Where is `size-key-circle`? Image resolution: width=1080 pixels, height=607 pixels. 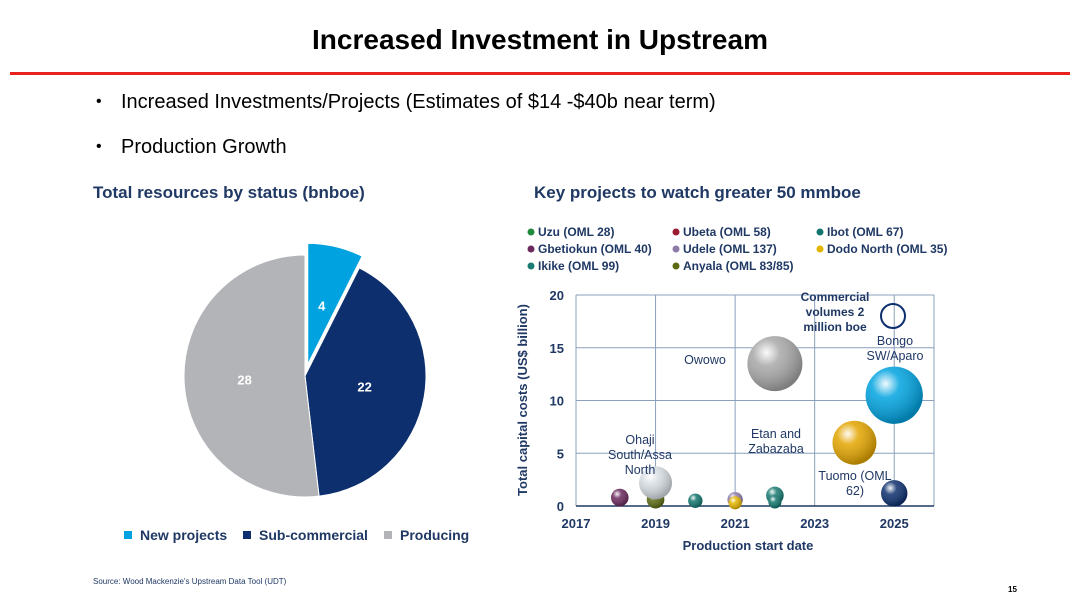
size-key-circle is located at coordinates (893, 316).